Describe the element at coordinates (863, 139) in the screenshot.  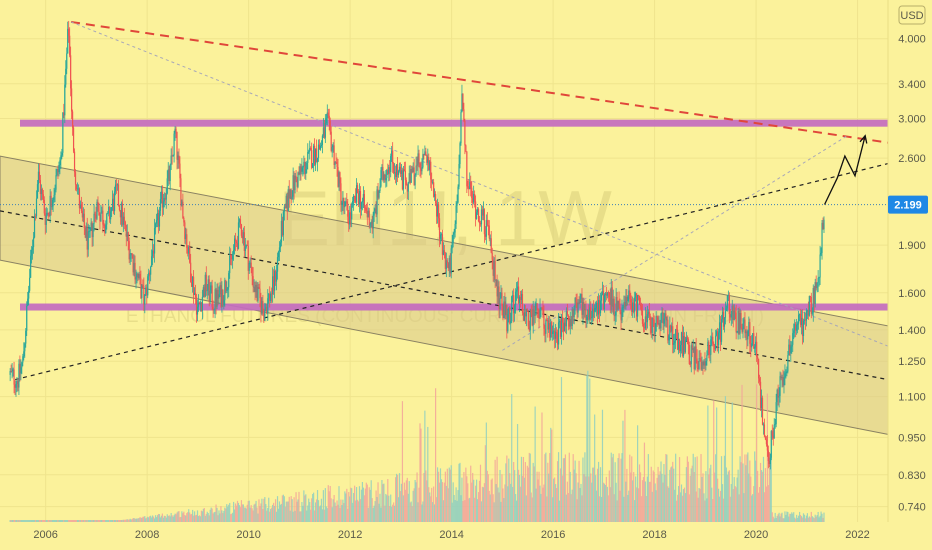
I see `projection-arrowhead` at that location.